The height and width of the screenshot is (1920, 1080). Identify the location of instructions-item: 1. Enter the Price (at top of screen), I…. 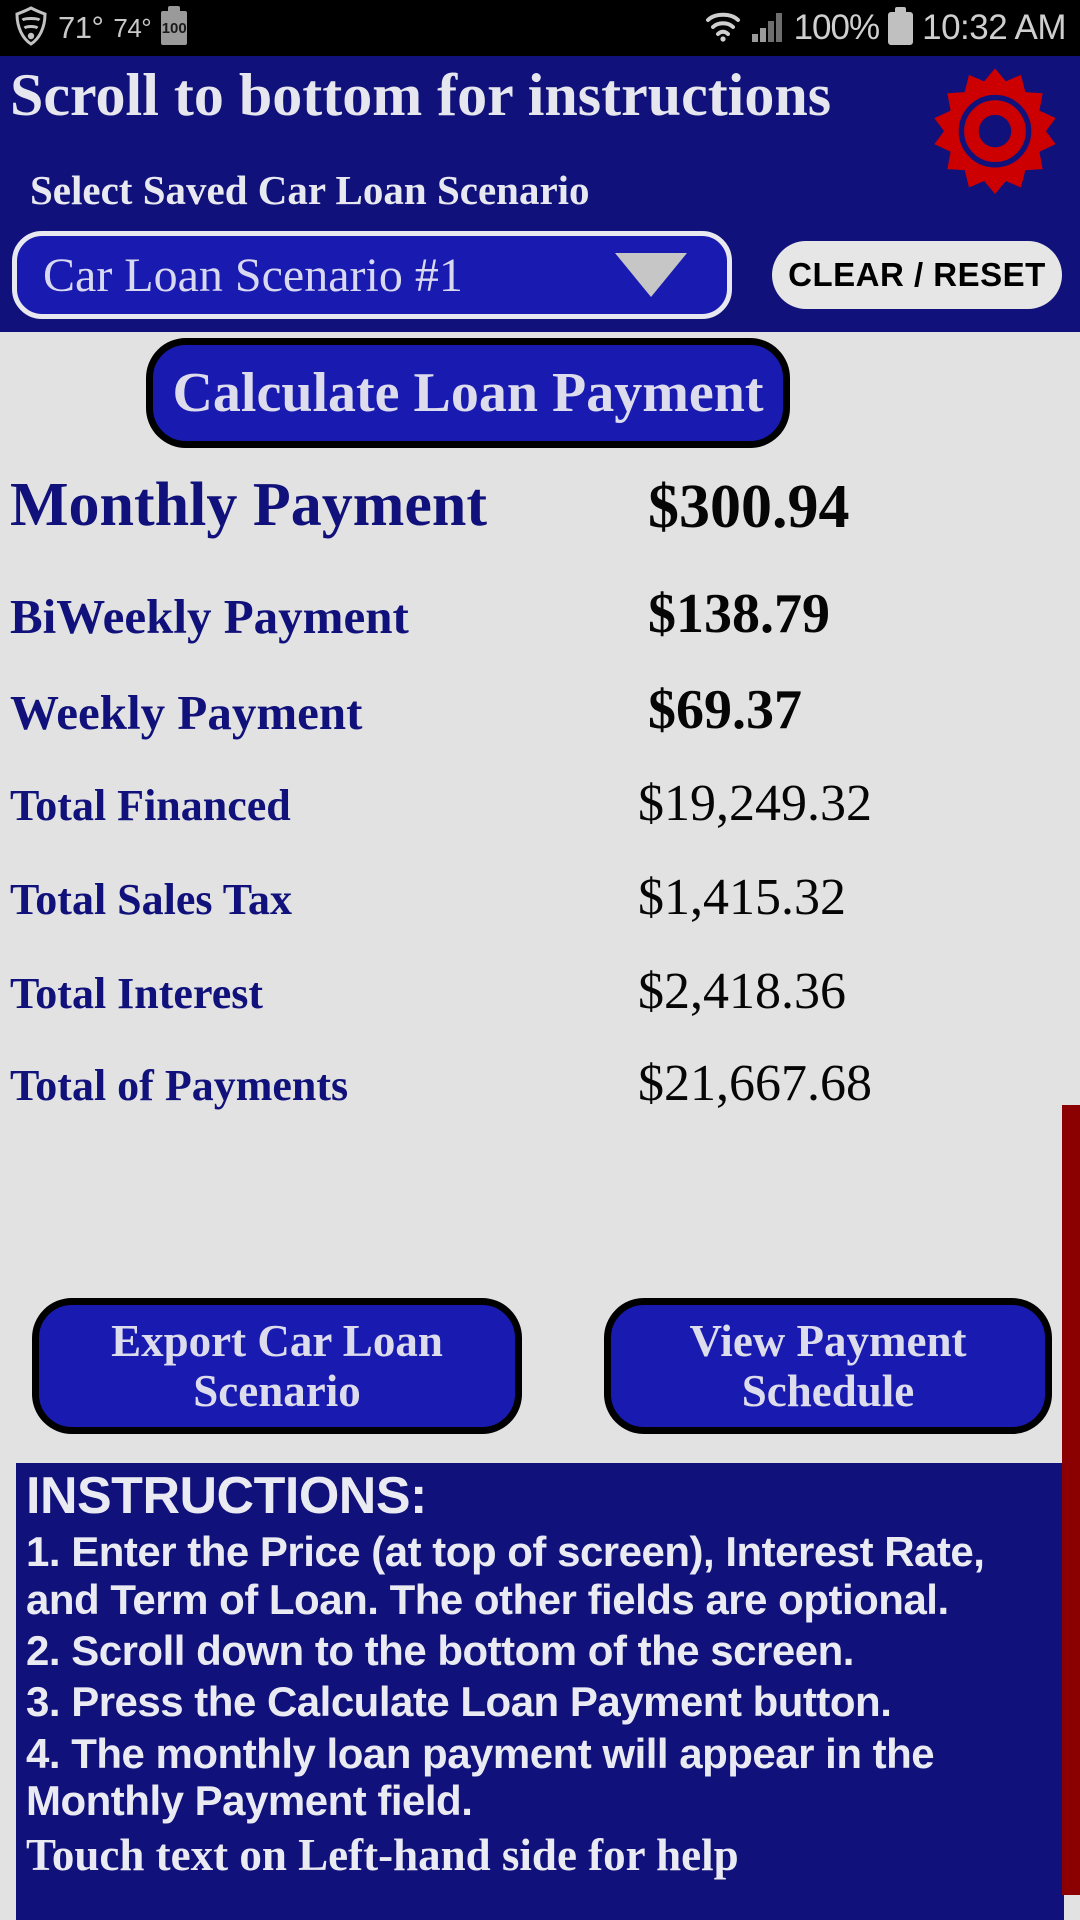
(505, 1575).